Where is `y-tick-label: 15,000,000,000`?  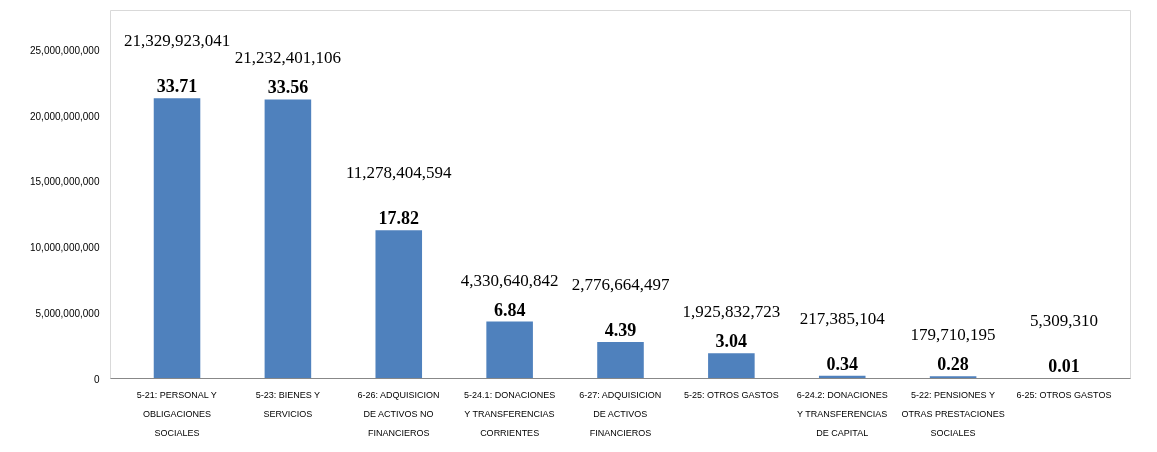 y-tick-label: 15,000,000,000 is located at coordinates (64, 182).